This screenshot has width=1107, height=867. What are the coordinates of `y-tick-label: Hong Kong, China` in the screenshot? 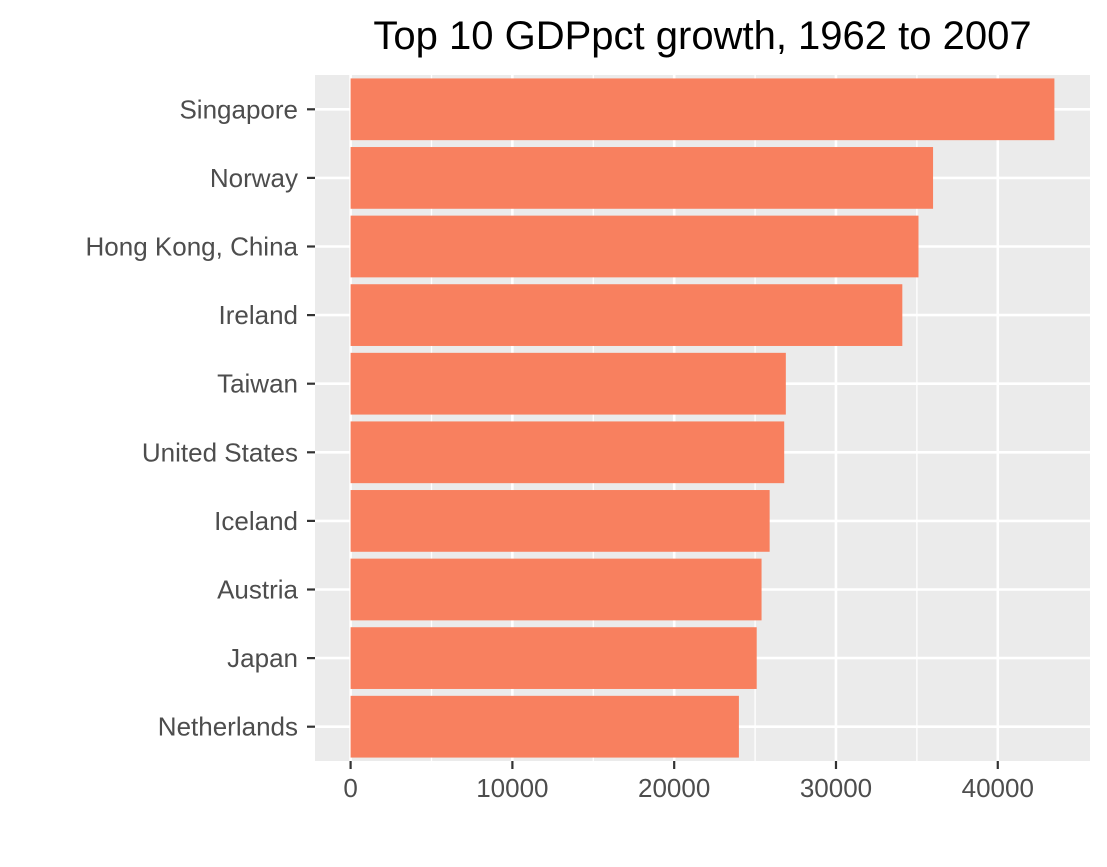 It's located at (192, 247).